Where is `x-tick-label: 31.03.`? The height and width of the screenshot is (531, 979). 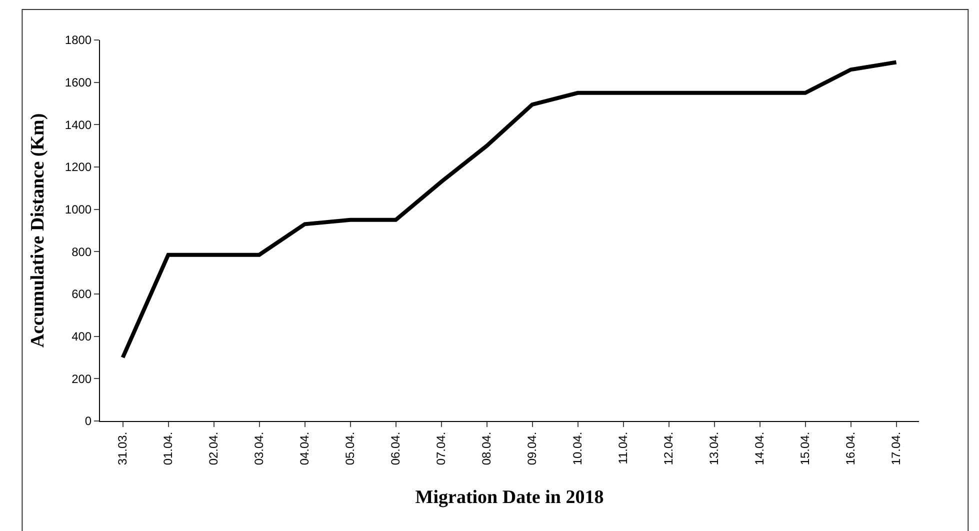
x-tick-label: 31.03. is located at coordinates (123, 449).